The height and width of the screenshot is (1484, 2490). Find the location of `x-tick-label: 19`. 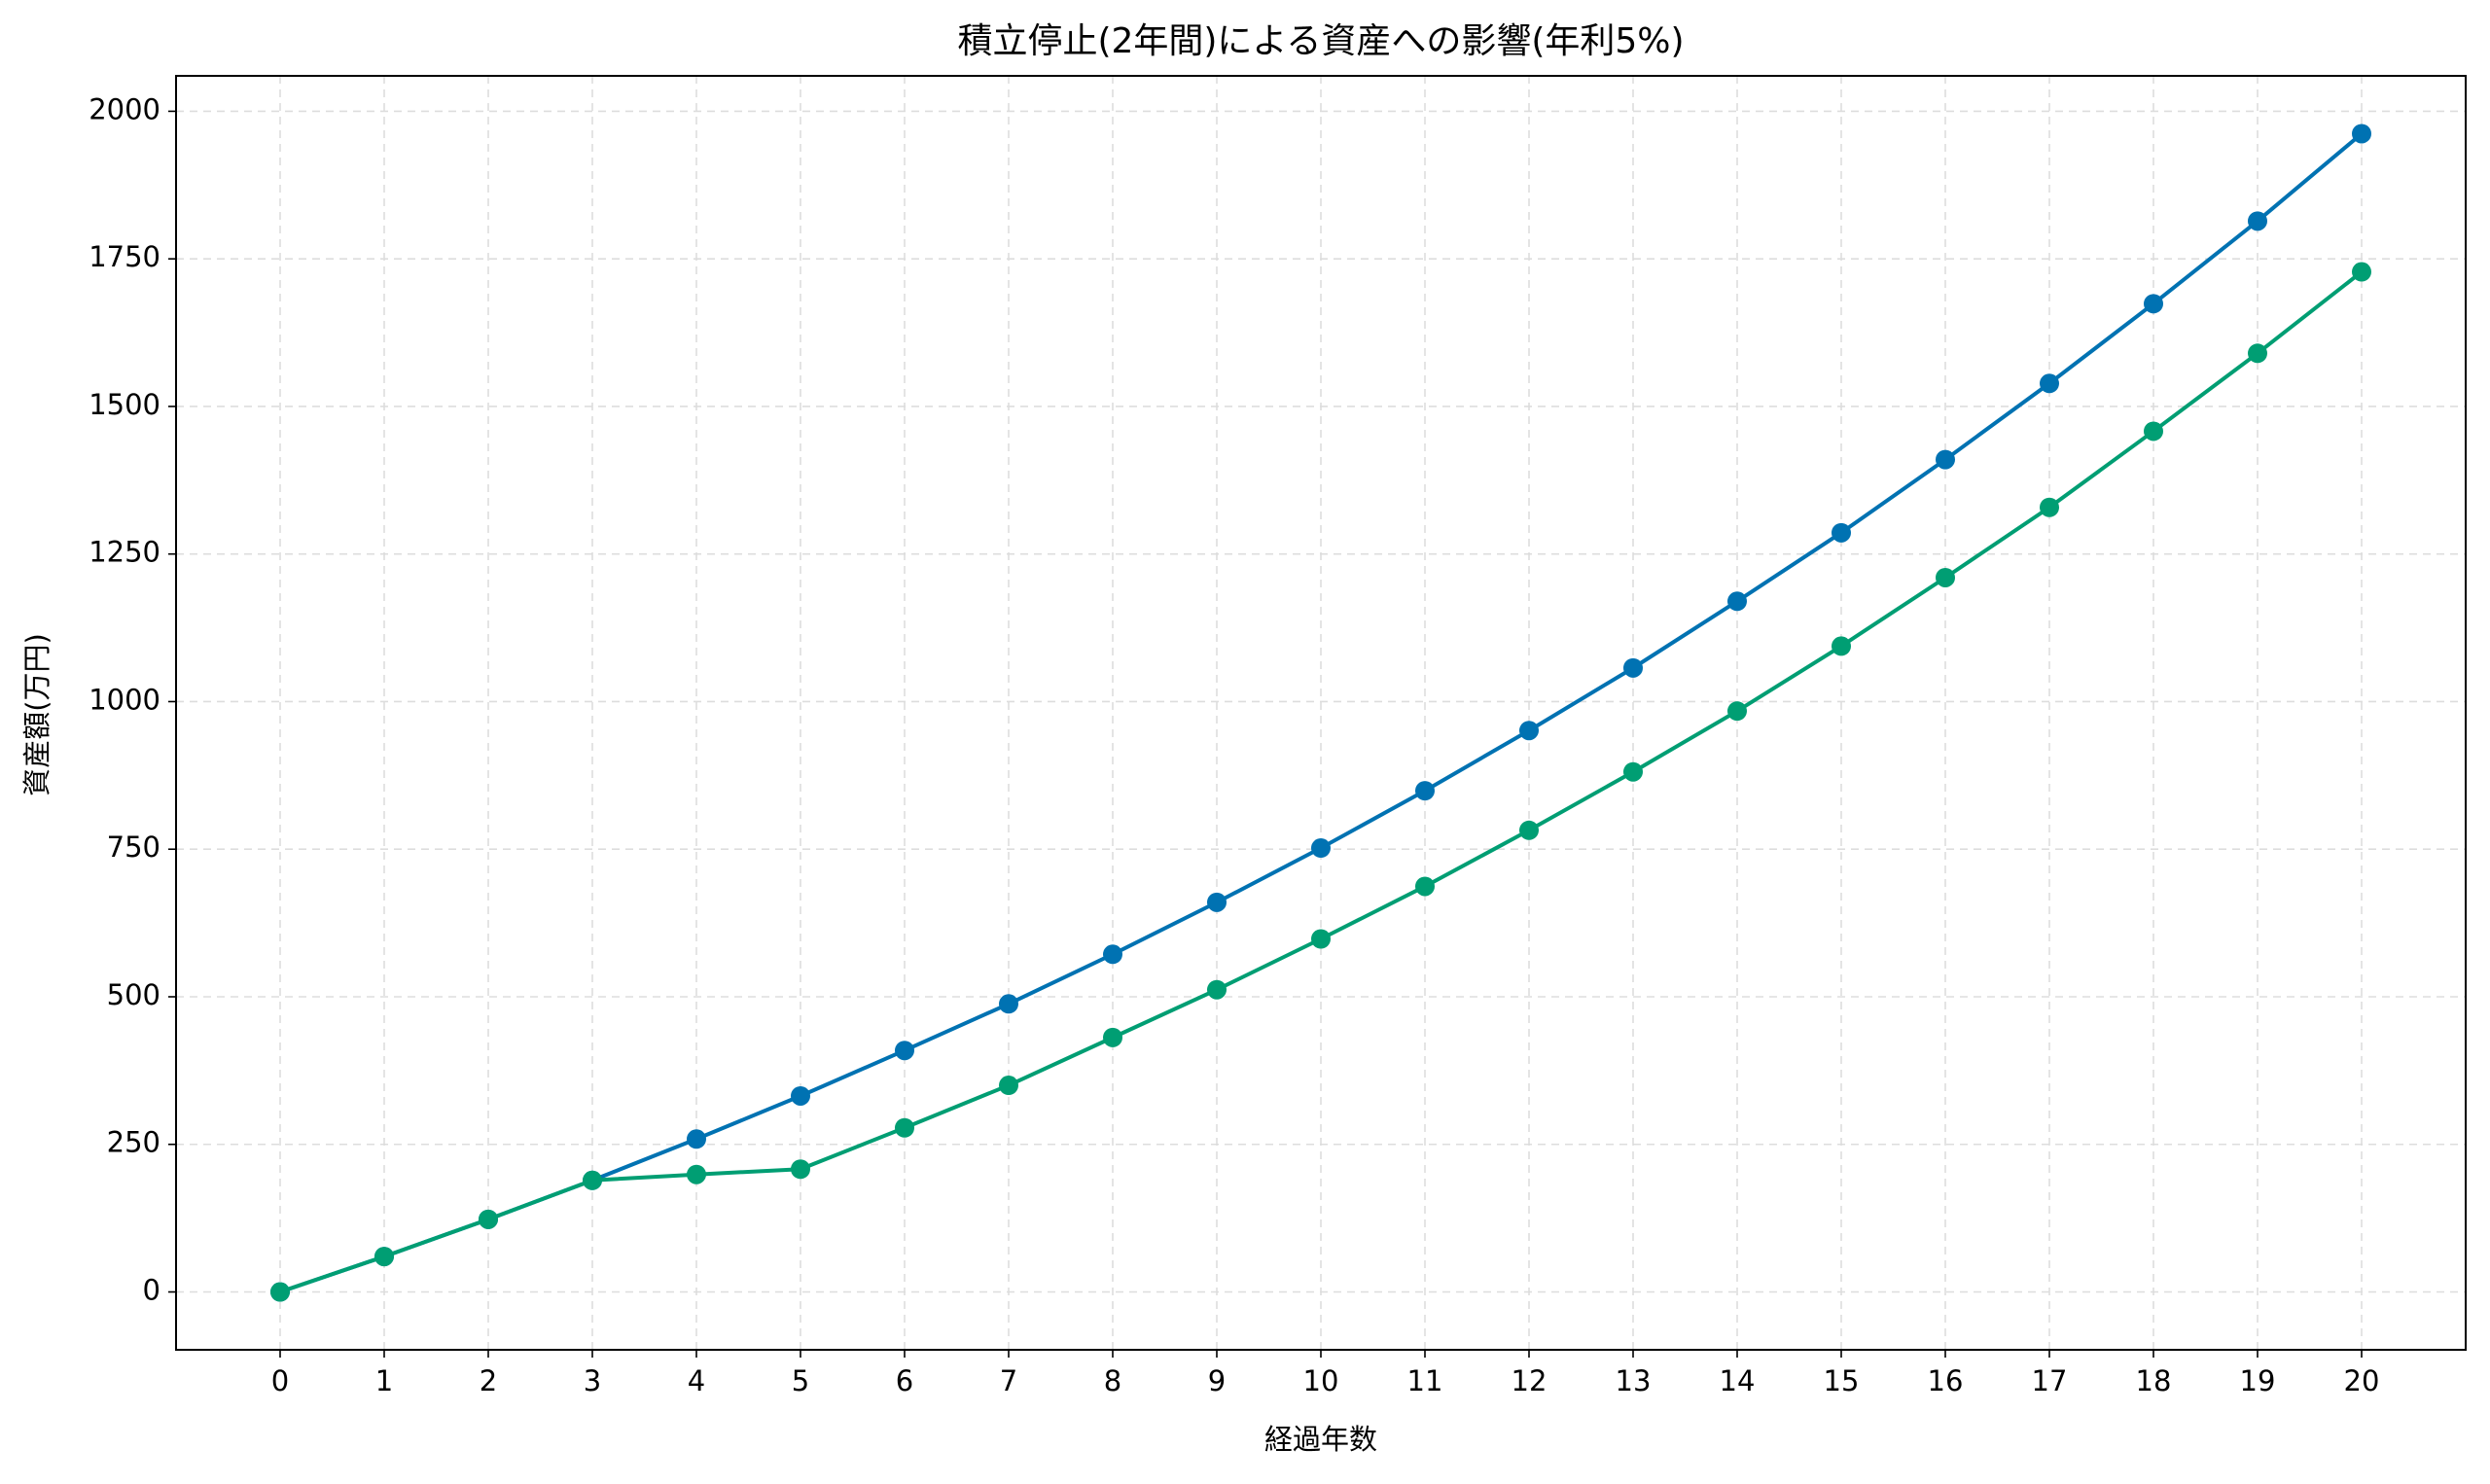

x-tick-label: 19 is located at coordinates (2258, 1381).